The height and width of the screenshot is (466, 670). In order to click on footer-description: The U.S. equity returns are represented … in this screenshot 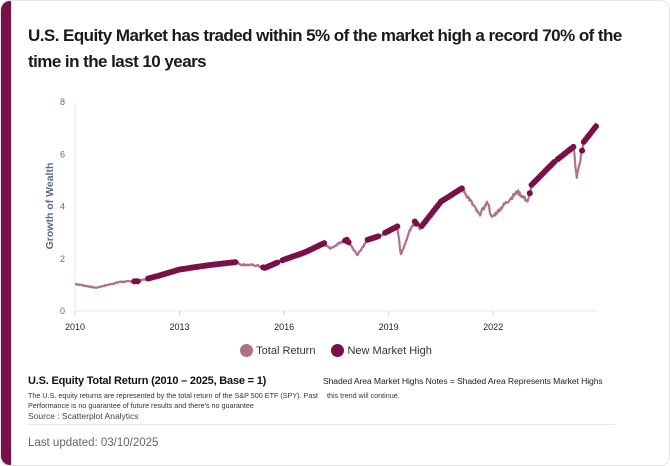, I will do `click(173, 400)`.